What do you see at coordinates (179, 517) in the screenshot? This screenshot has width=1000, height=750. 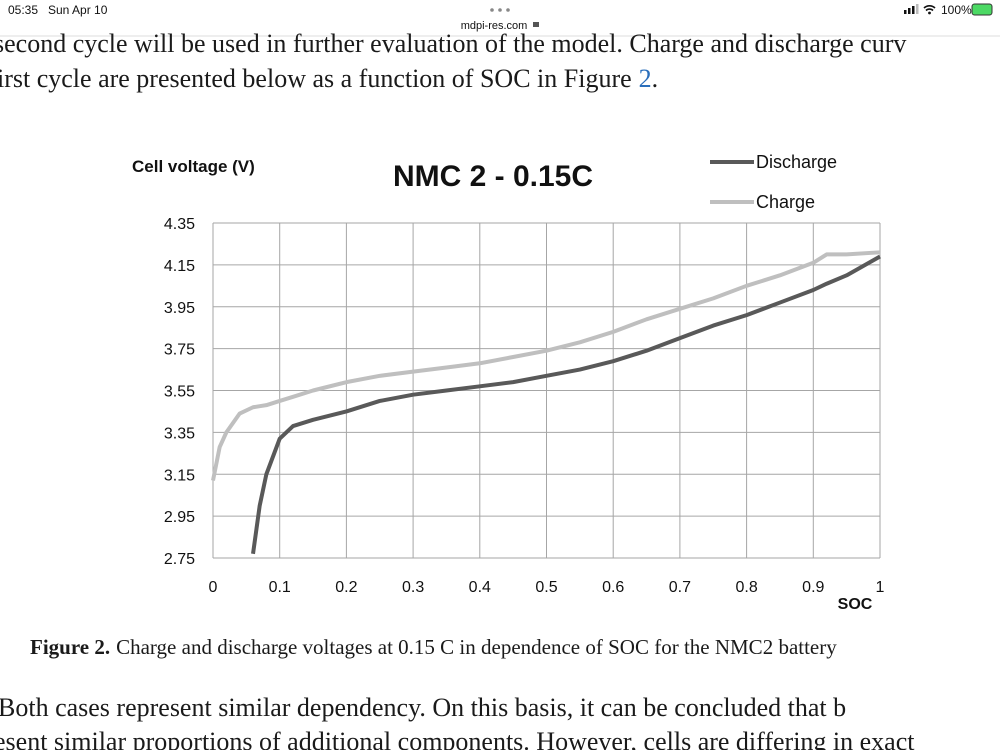 I see `y-tick-label: 2.95` at bounding box center [179, 517].